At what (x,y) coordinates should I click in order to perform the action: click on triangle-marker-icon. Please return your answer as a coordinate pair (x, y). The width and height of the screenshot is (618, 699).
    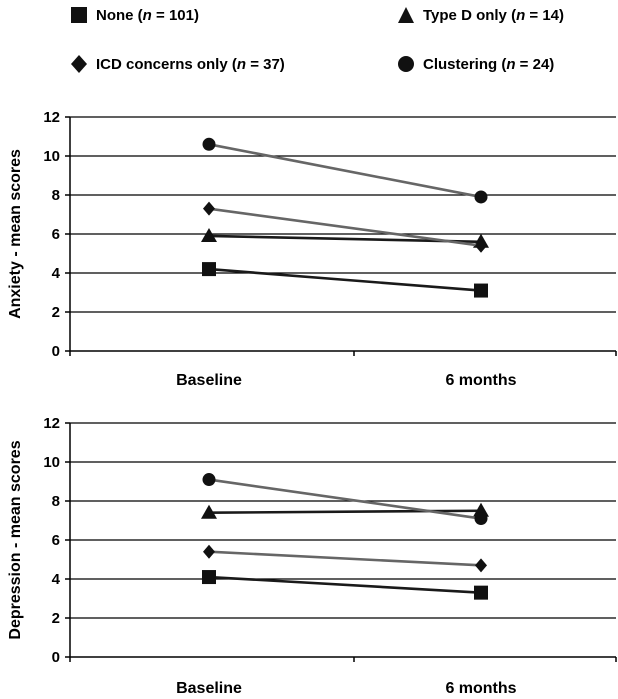
    Looking at the image, I should click on (406, 15).